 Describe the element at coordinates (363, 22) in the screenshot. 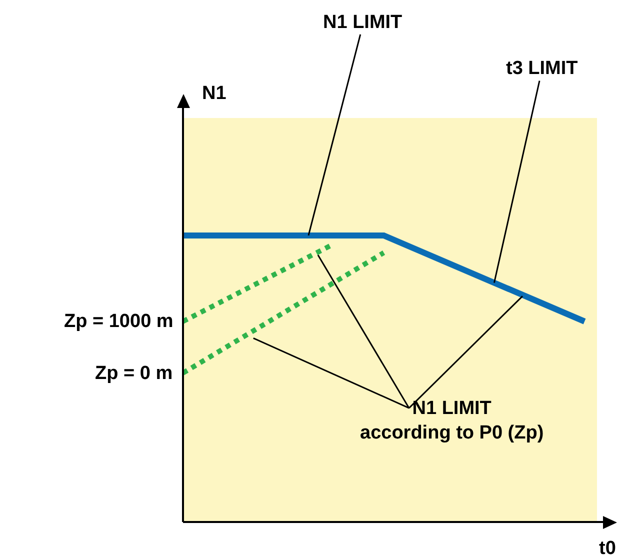

I see `text: N1 LIMIT` at that location.